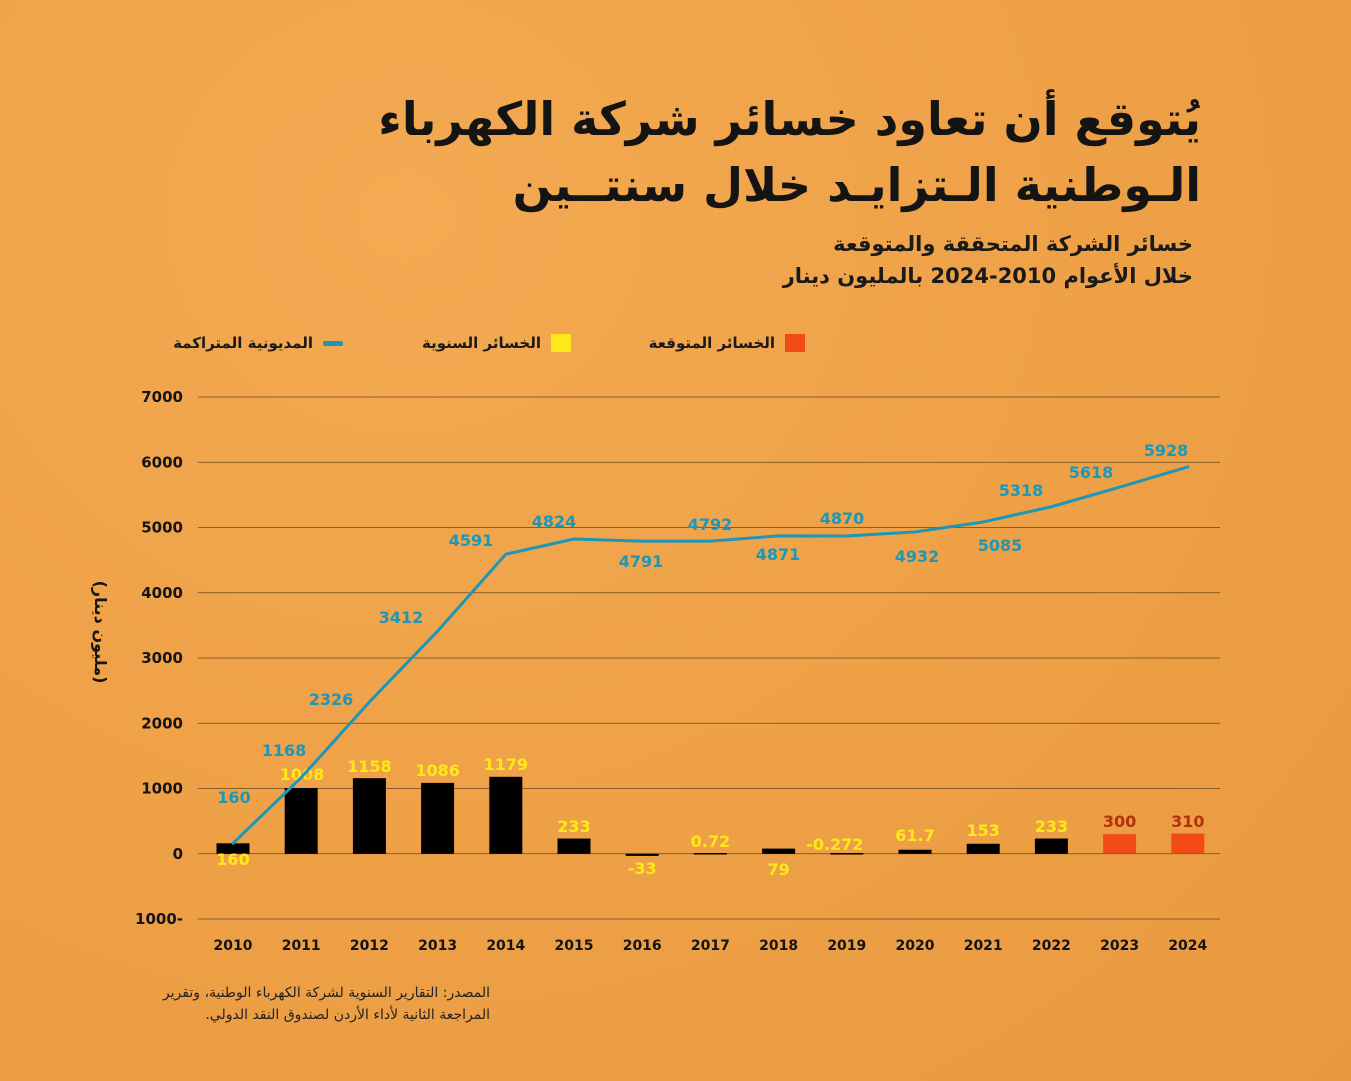  I want to click on bar-label: 1179, so click(506, 764).